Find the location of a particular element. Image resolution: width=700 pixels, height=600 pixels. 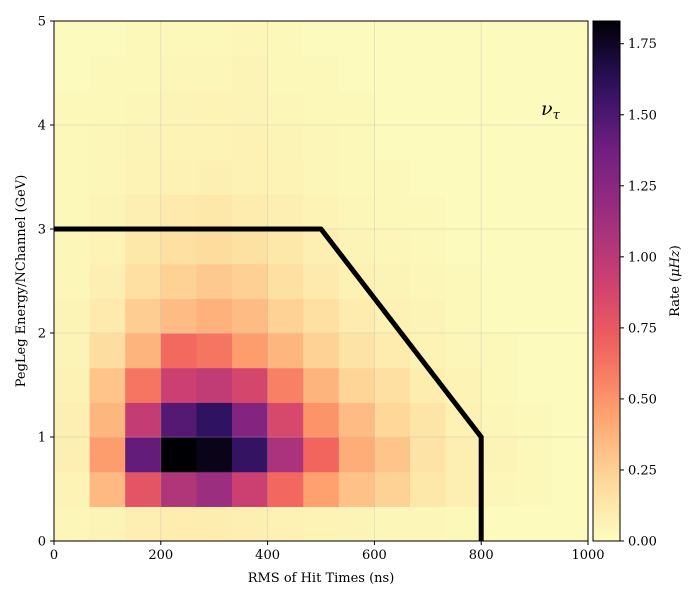

x-axis-ticks: 0 200 400 600 800 1000 is located at coordinates (327, 552).